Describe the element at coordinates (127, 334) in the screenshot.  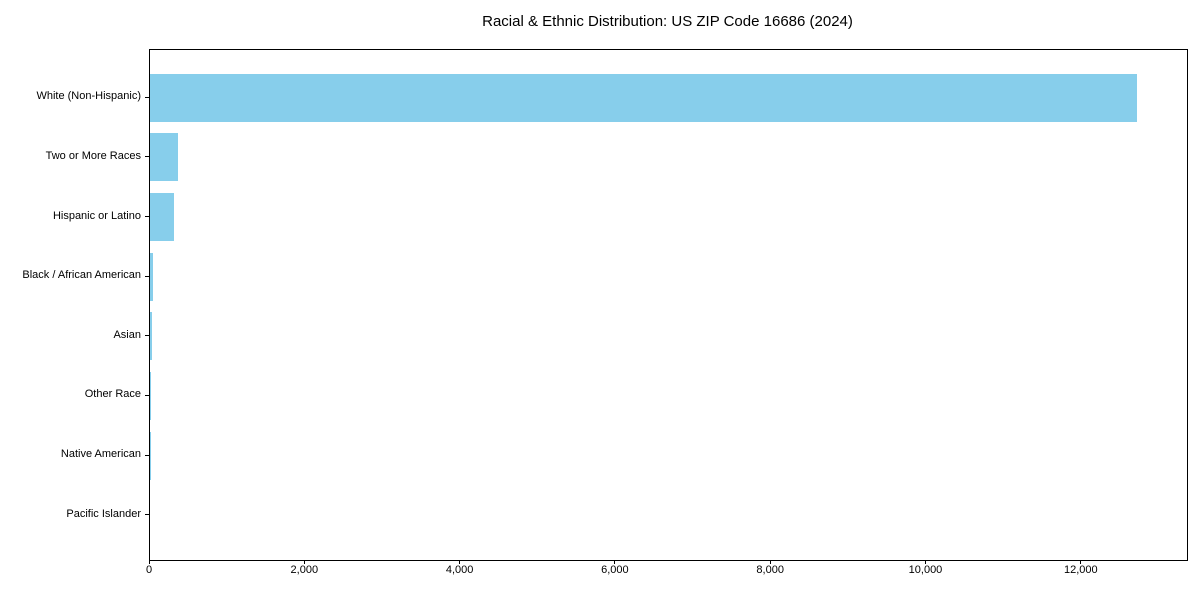
I see `y-tick-label: Asian` at that location.